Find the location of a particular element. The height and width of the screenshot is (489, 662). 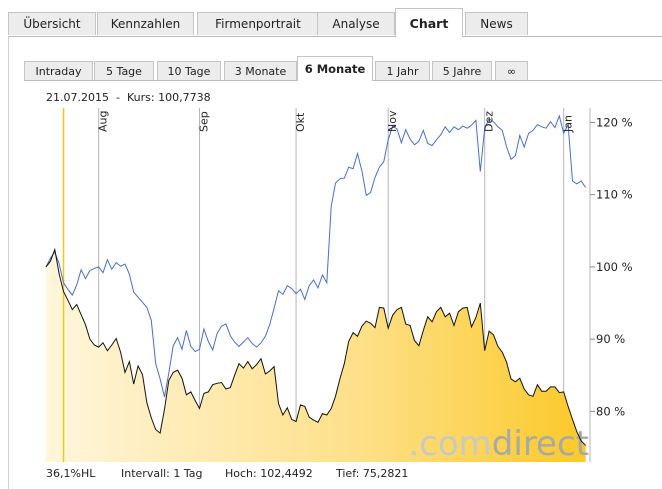

period-tab-label: Intraday is located at coordinates (58, 71).